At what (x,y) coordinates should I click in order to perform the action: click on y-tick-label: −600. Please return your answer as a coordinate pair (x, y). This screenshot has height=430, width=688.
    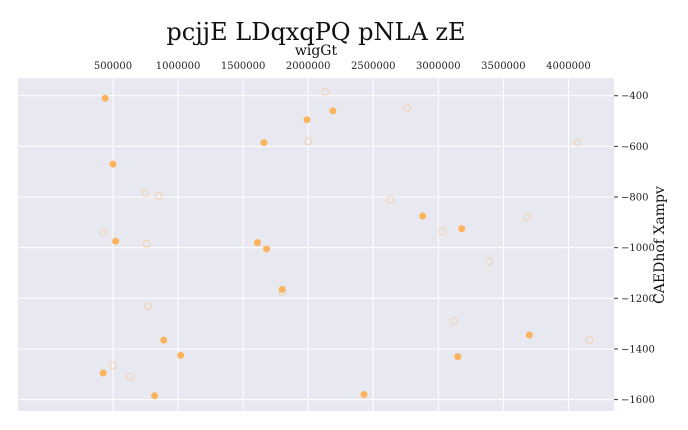
    Looking at the image, I should click on (634, 147).